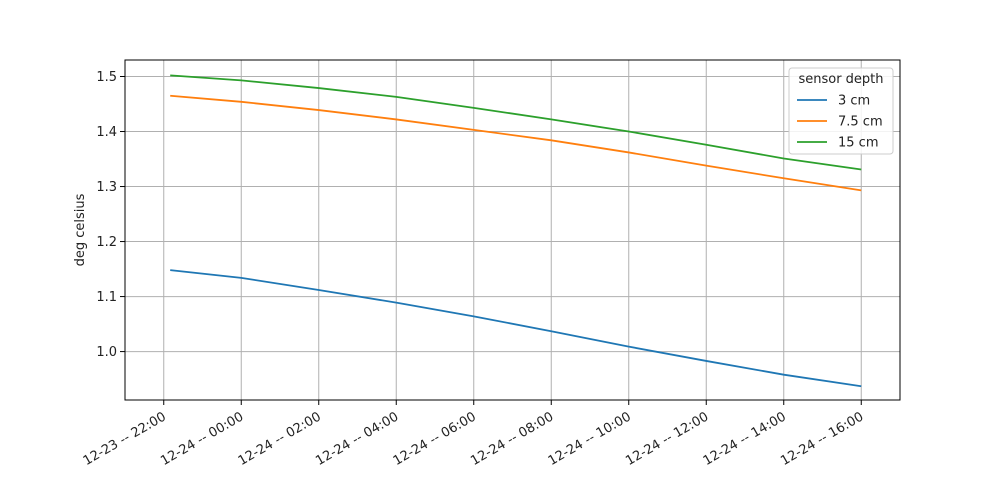 The image size is (1000, 500). Describe the element at coordinates (106, 242) in the screenshot. I see `y-tick-label: 1.2` at that location.